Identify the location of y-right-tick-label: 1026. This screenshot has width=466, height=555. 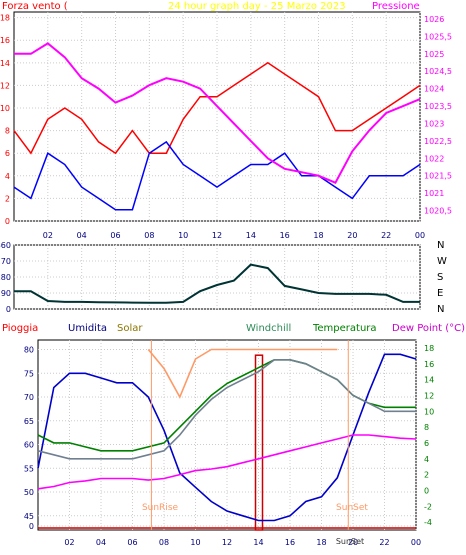
(434, 19).